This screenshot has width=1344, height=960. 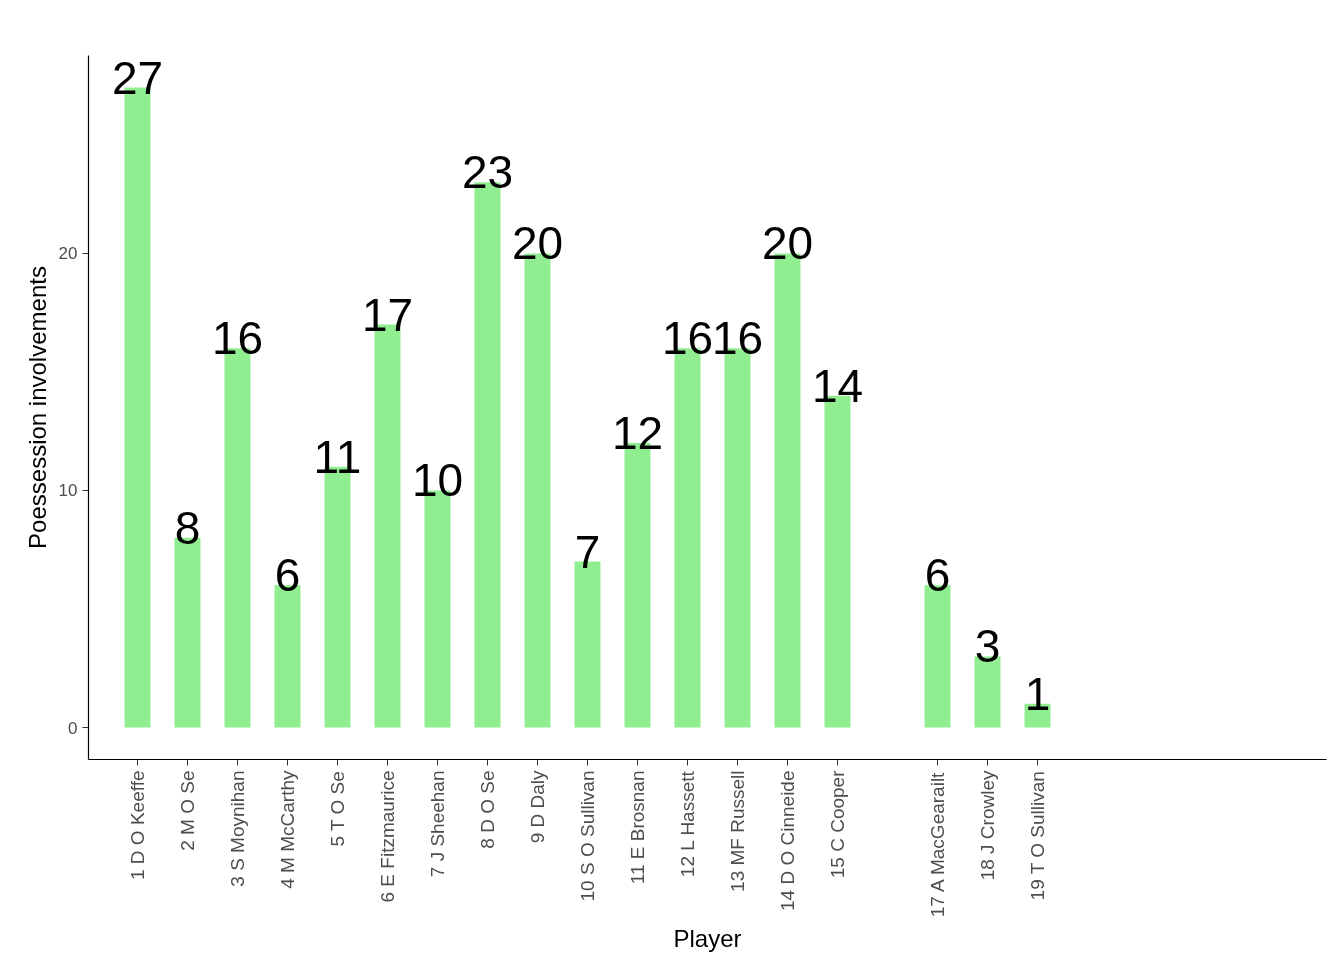 I want to click on x-tick-label: 12 L Hassett, so click(x=687, y=824).